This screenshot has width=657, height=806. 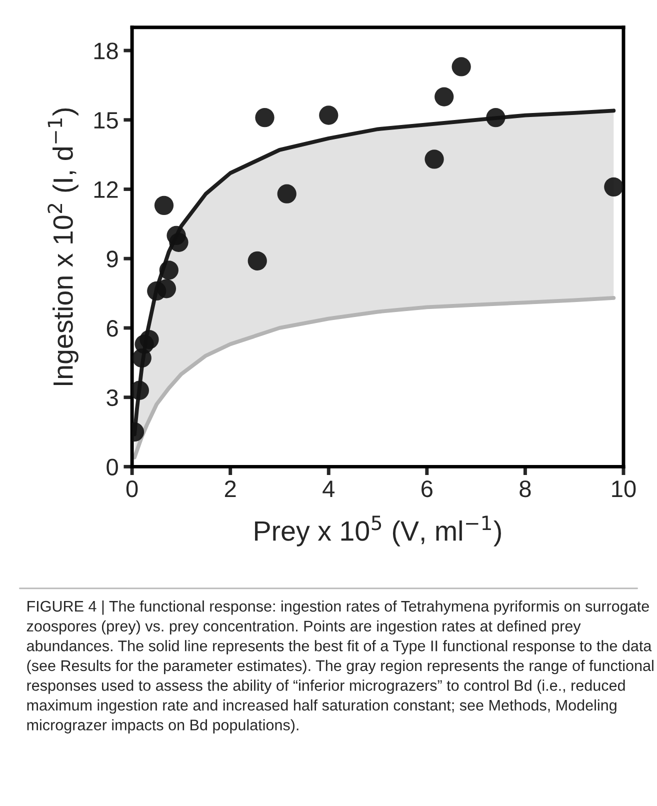 I want to click on x-tick-label: 8, so click(x=525, y=489).